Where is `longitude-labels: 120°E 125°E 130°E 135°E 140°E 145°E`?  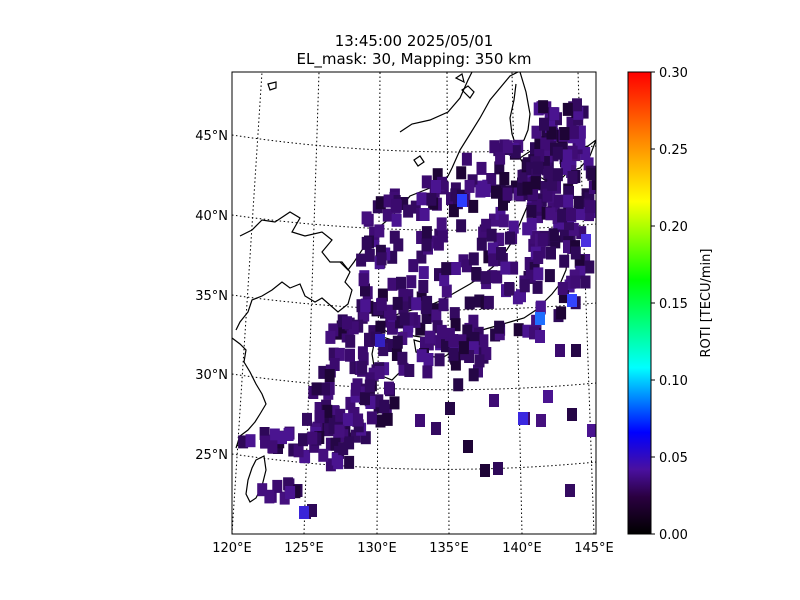
longitude-labels: 120°E 125°E 130°E 135°E 140°E 145°E is located at coordinates (413, 548).